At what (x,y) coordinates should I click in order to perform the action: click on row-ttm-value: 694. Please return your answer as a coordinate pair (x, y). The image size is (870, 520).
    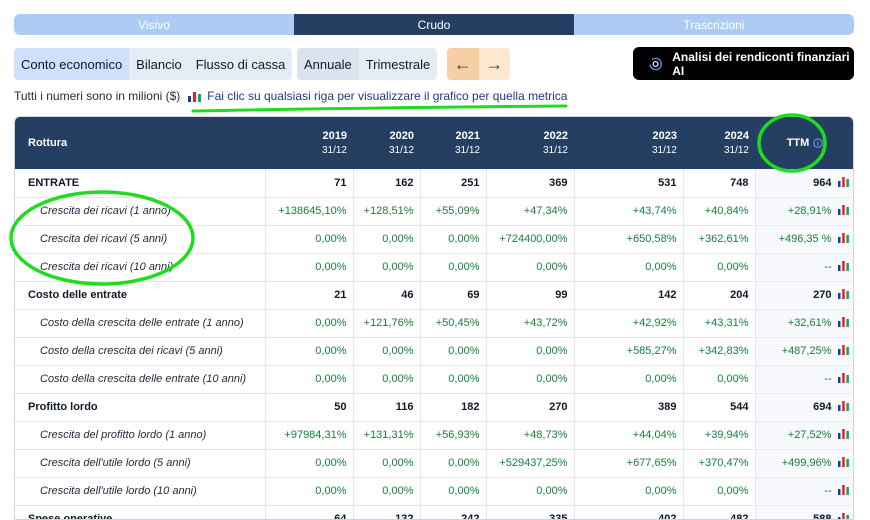
    Looking at the image, I should click on (804, 407).